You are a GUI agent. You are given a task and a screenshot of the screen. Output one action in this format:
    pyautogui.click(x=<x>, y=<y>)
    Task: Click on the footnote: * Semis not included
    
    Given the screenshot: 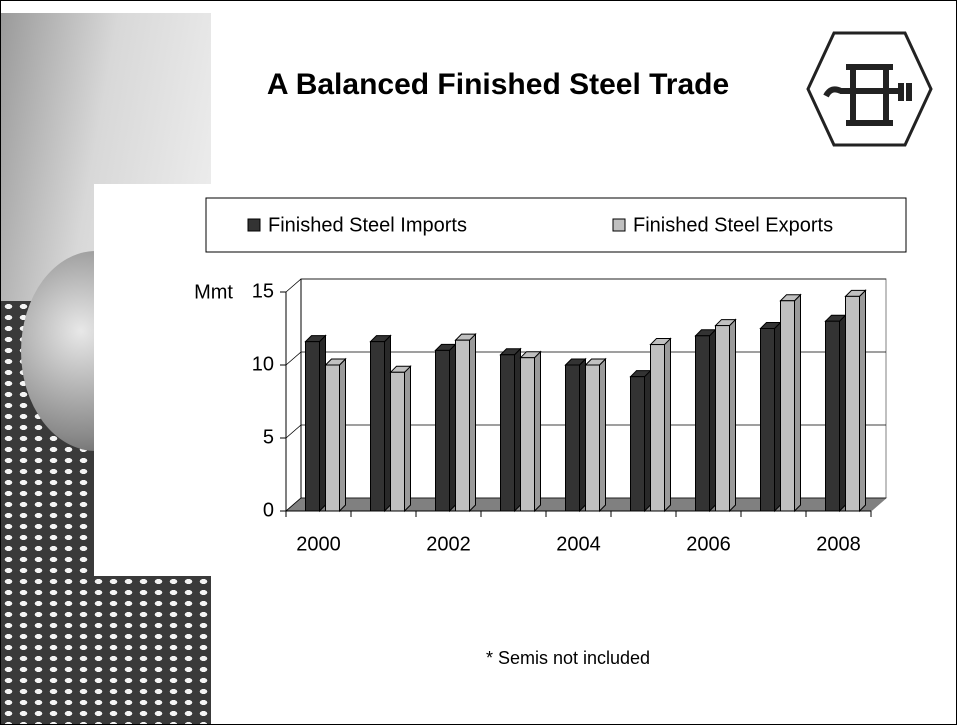 What is the action you would take?
    pyautogui.click(x=568, y=658)
    